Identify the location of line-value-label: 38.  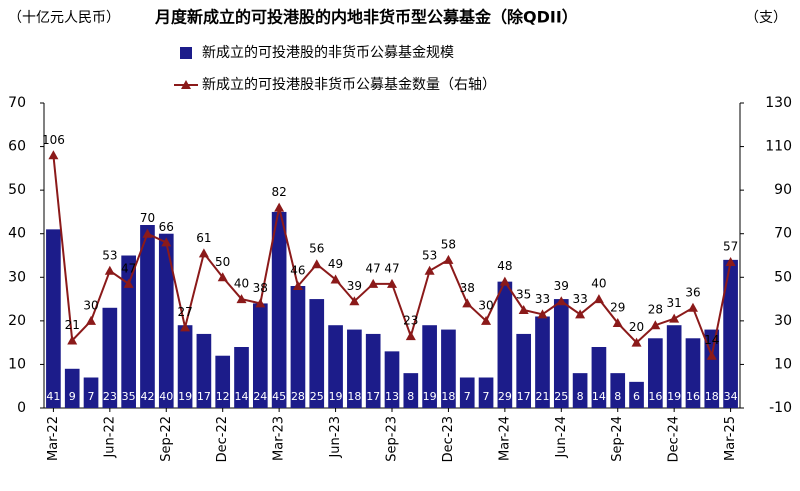
(260, 288).